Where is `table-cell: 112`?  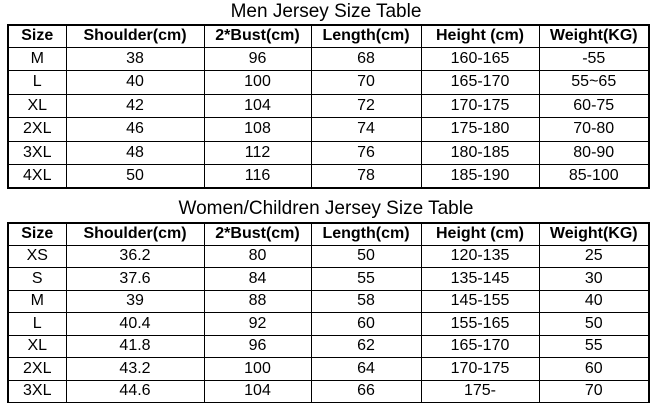
table-cell: 112 is located at coordinates (257, 152).